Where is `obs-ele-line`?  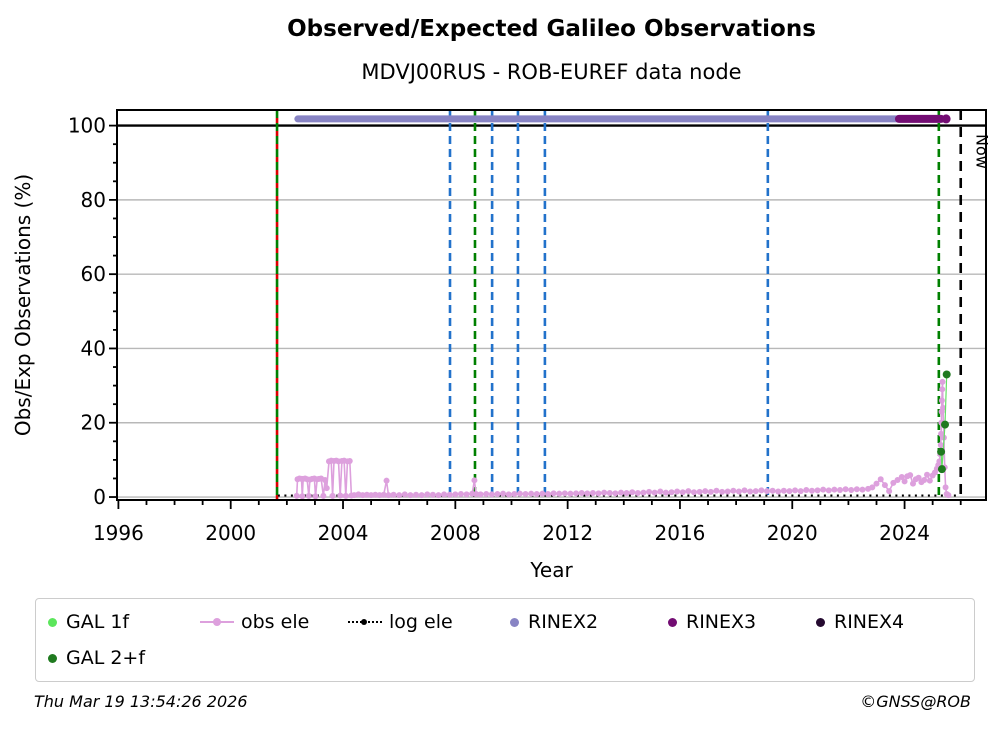 obs-ele-line is located at coordinates (622, 439).